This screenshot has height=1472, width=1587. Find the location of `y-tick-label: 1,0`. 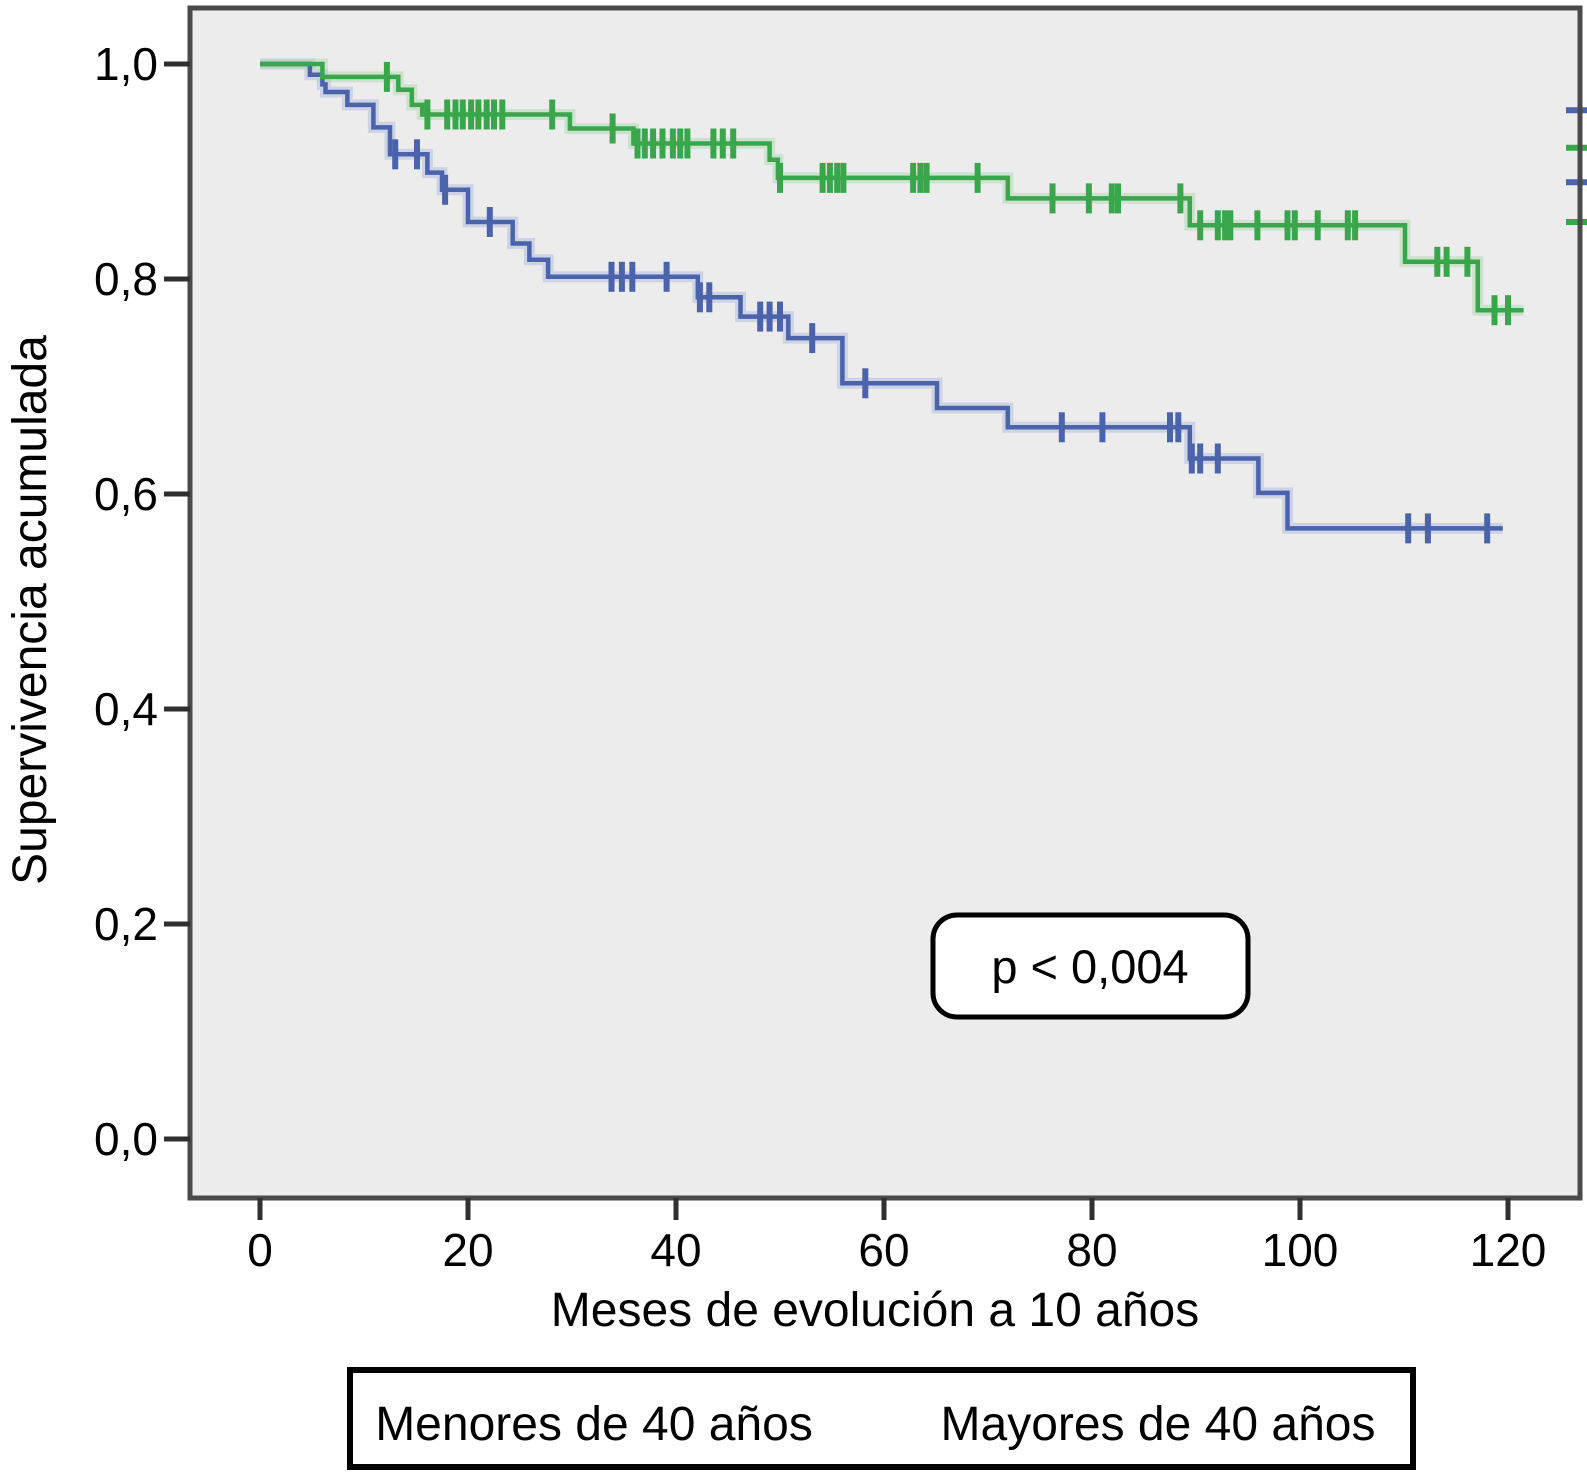

y-tick-label: 1,0 is located at coordinates (126, 64).